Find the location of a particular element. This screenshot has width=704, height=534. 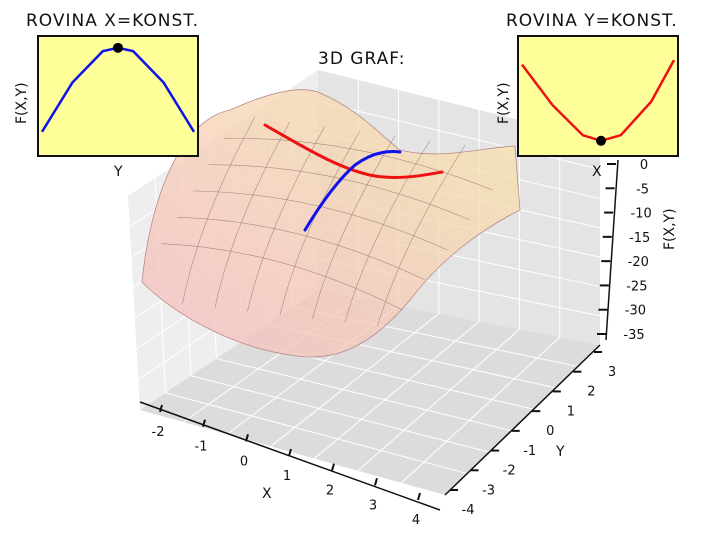

inset-right-marker is located at coordinates (601, 140).